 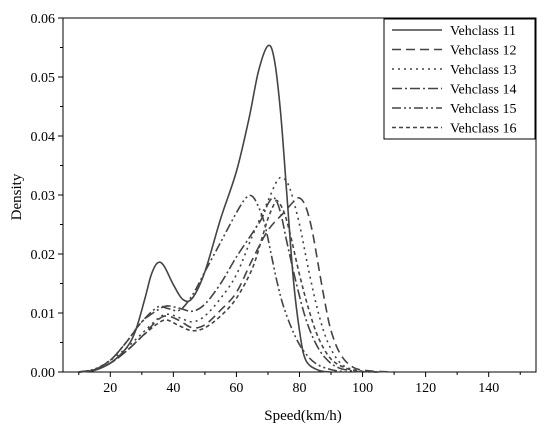 I want to click on y-tick-label: 0.03, so click(x=43, y=196).